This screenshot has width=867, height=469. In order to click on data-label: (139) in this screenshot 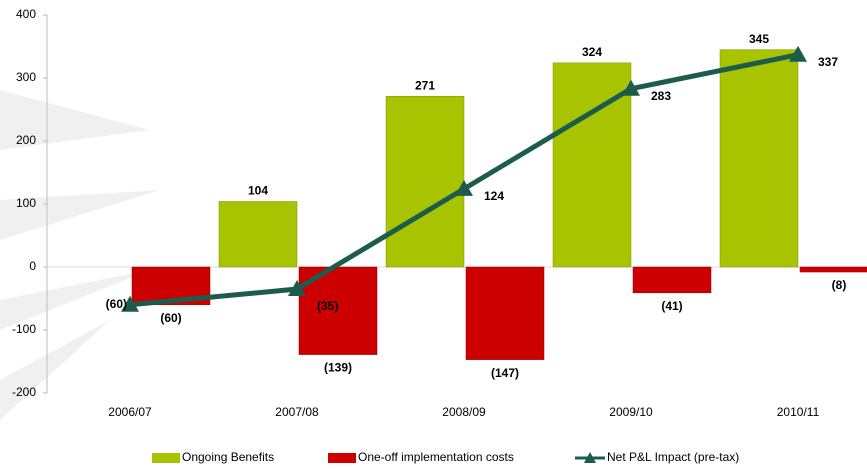, I will do `click(338, 368)`.